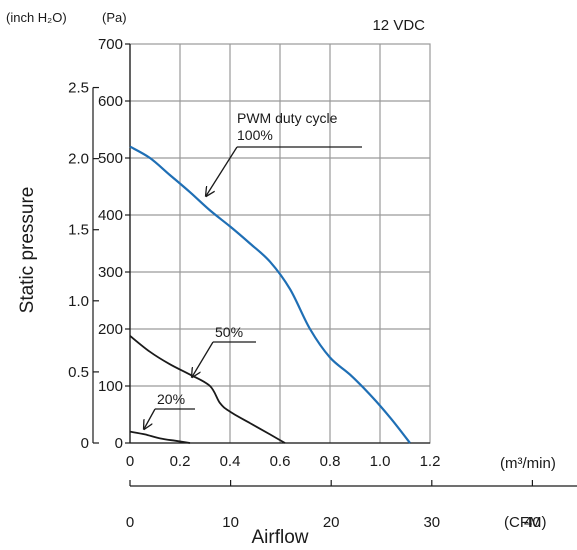 The width and height of the screenshot is (577, 550). Describe the element at coordinates (330, 461) in the screenshot. I see `x-tick-label: 0.8` at that location.